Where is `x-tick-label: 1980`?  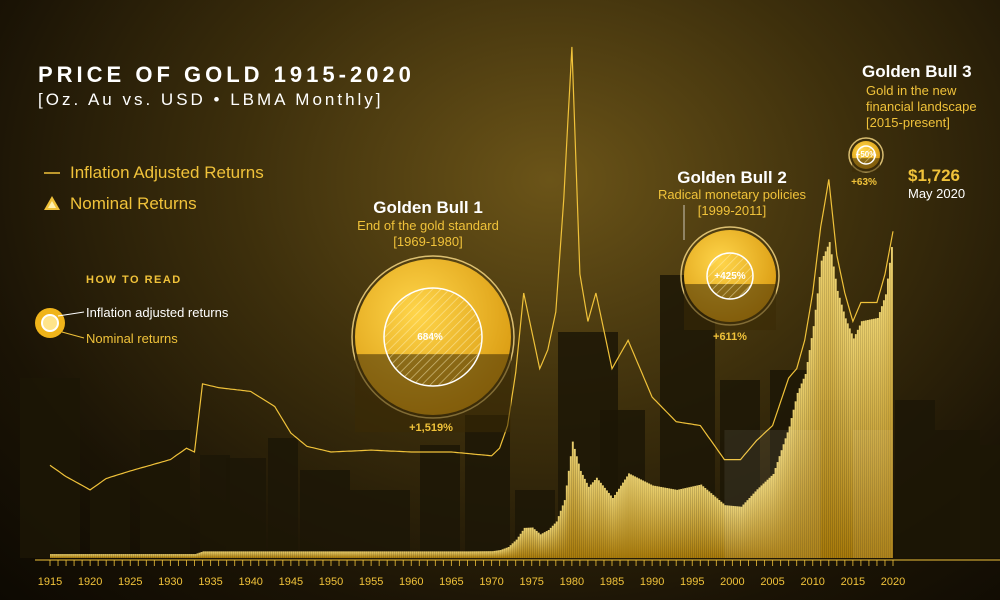
x-tick-label: 1980 is located at coordinates (572, 582).